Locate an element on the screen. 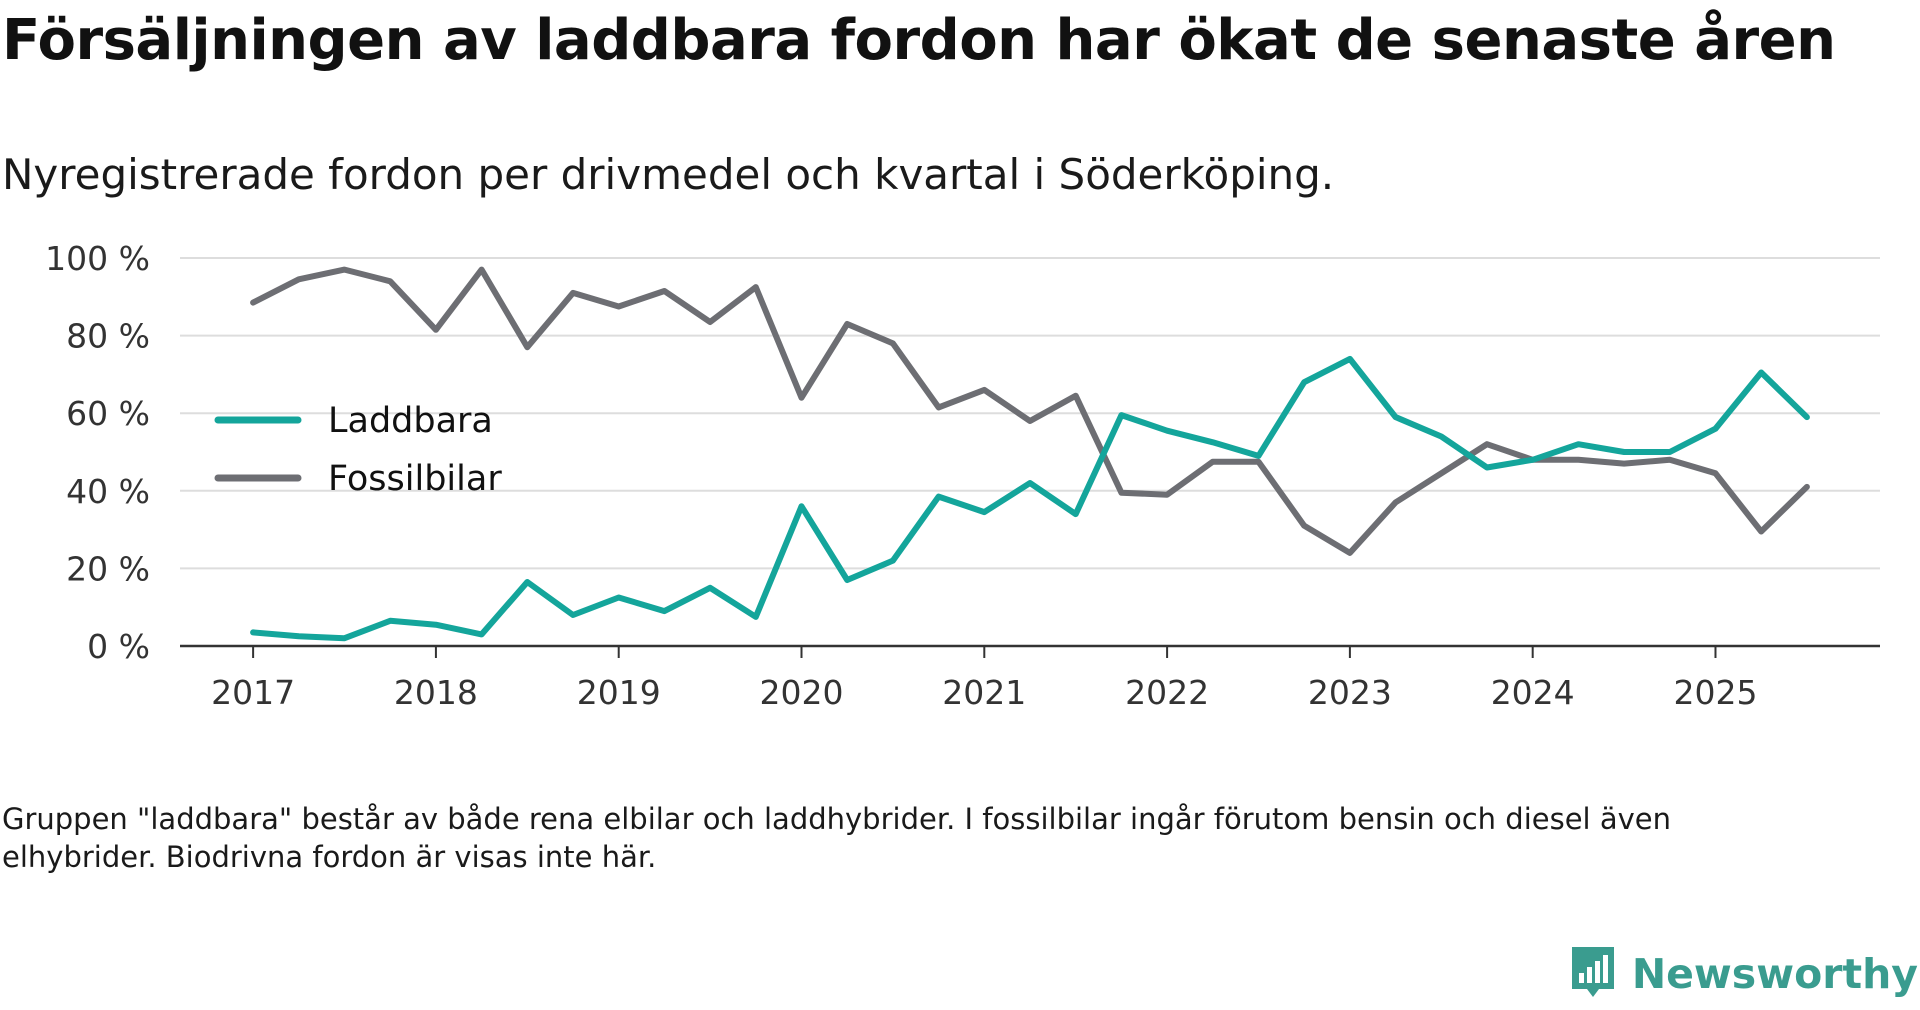 This screenshot has height=1010, width=1920. x-tick-label: 2017 is located at coordinates (253, 692).